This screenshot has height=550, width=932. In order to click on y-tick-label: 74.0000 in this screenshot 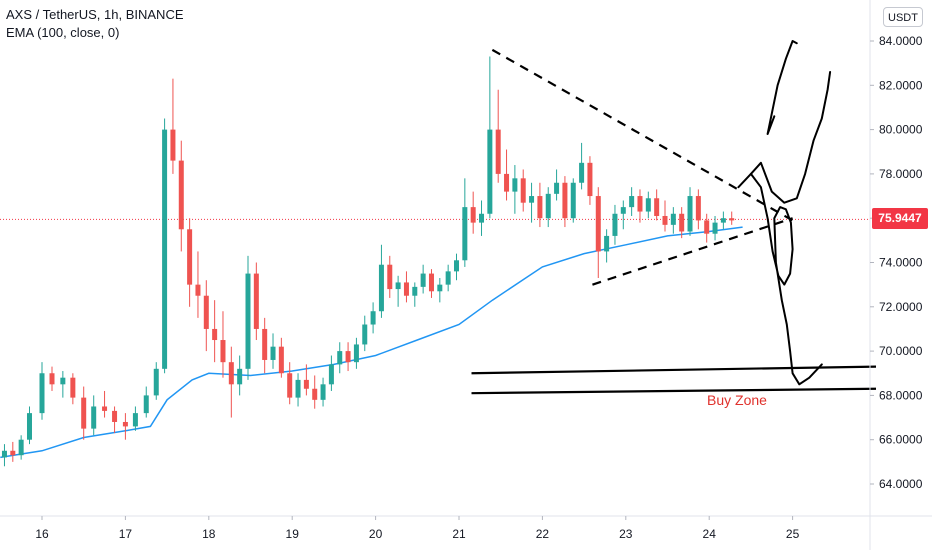, I will do `click(901, 263)`.